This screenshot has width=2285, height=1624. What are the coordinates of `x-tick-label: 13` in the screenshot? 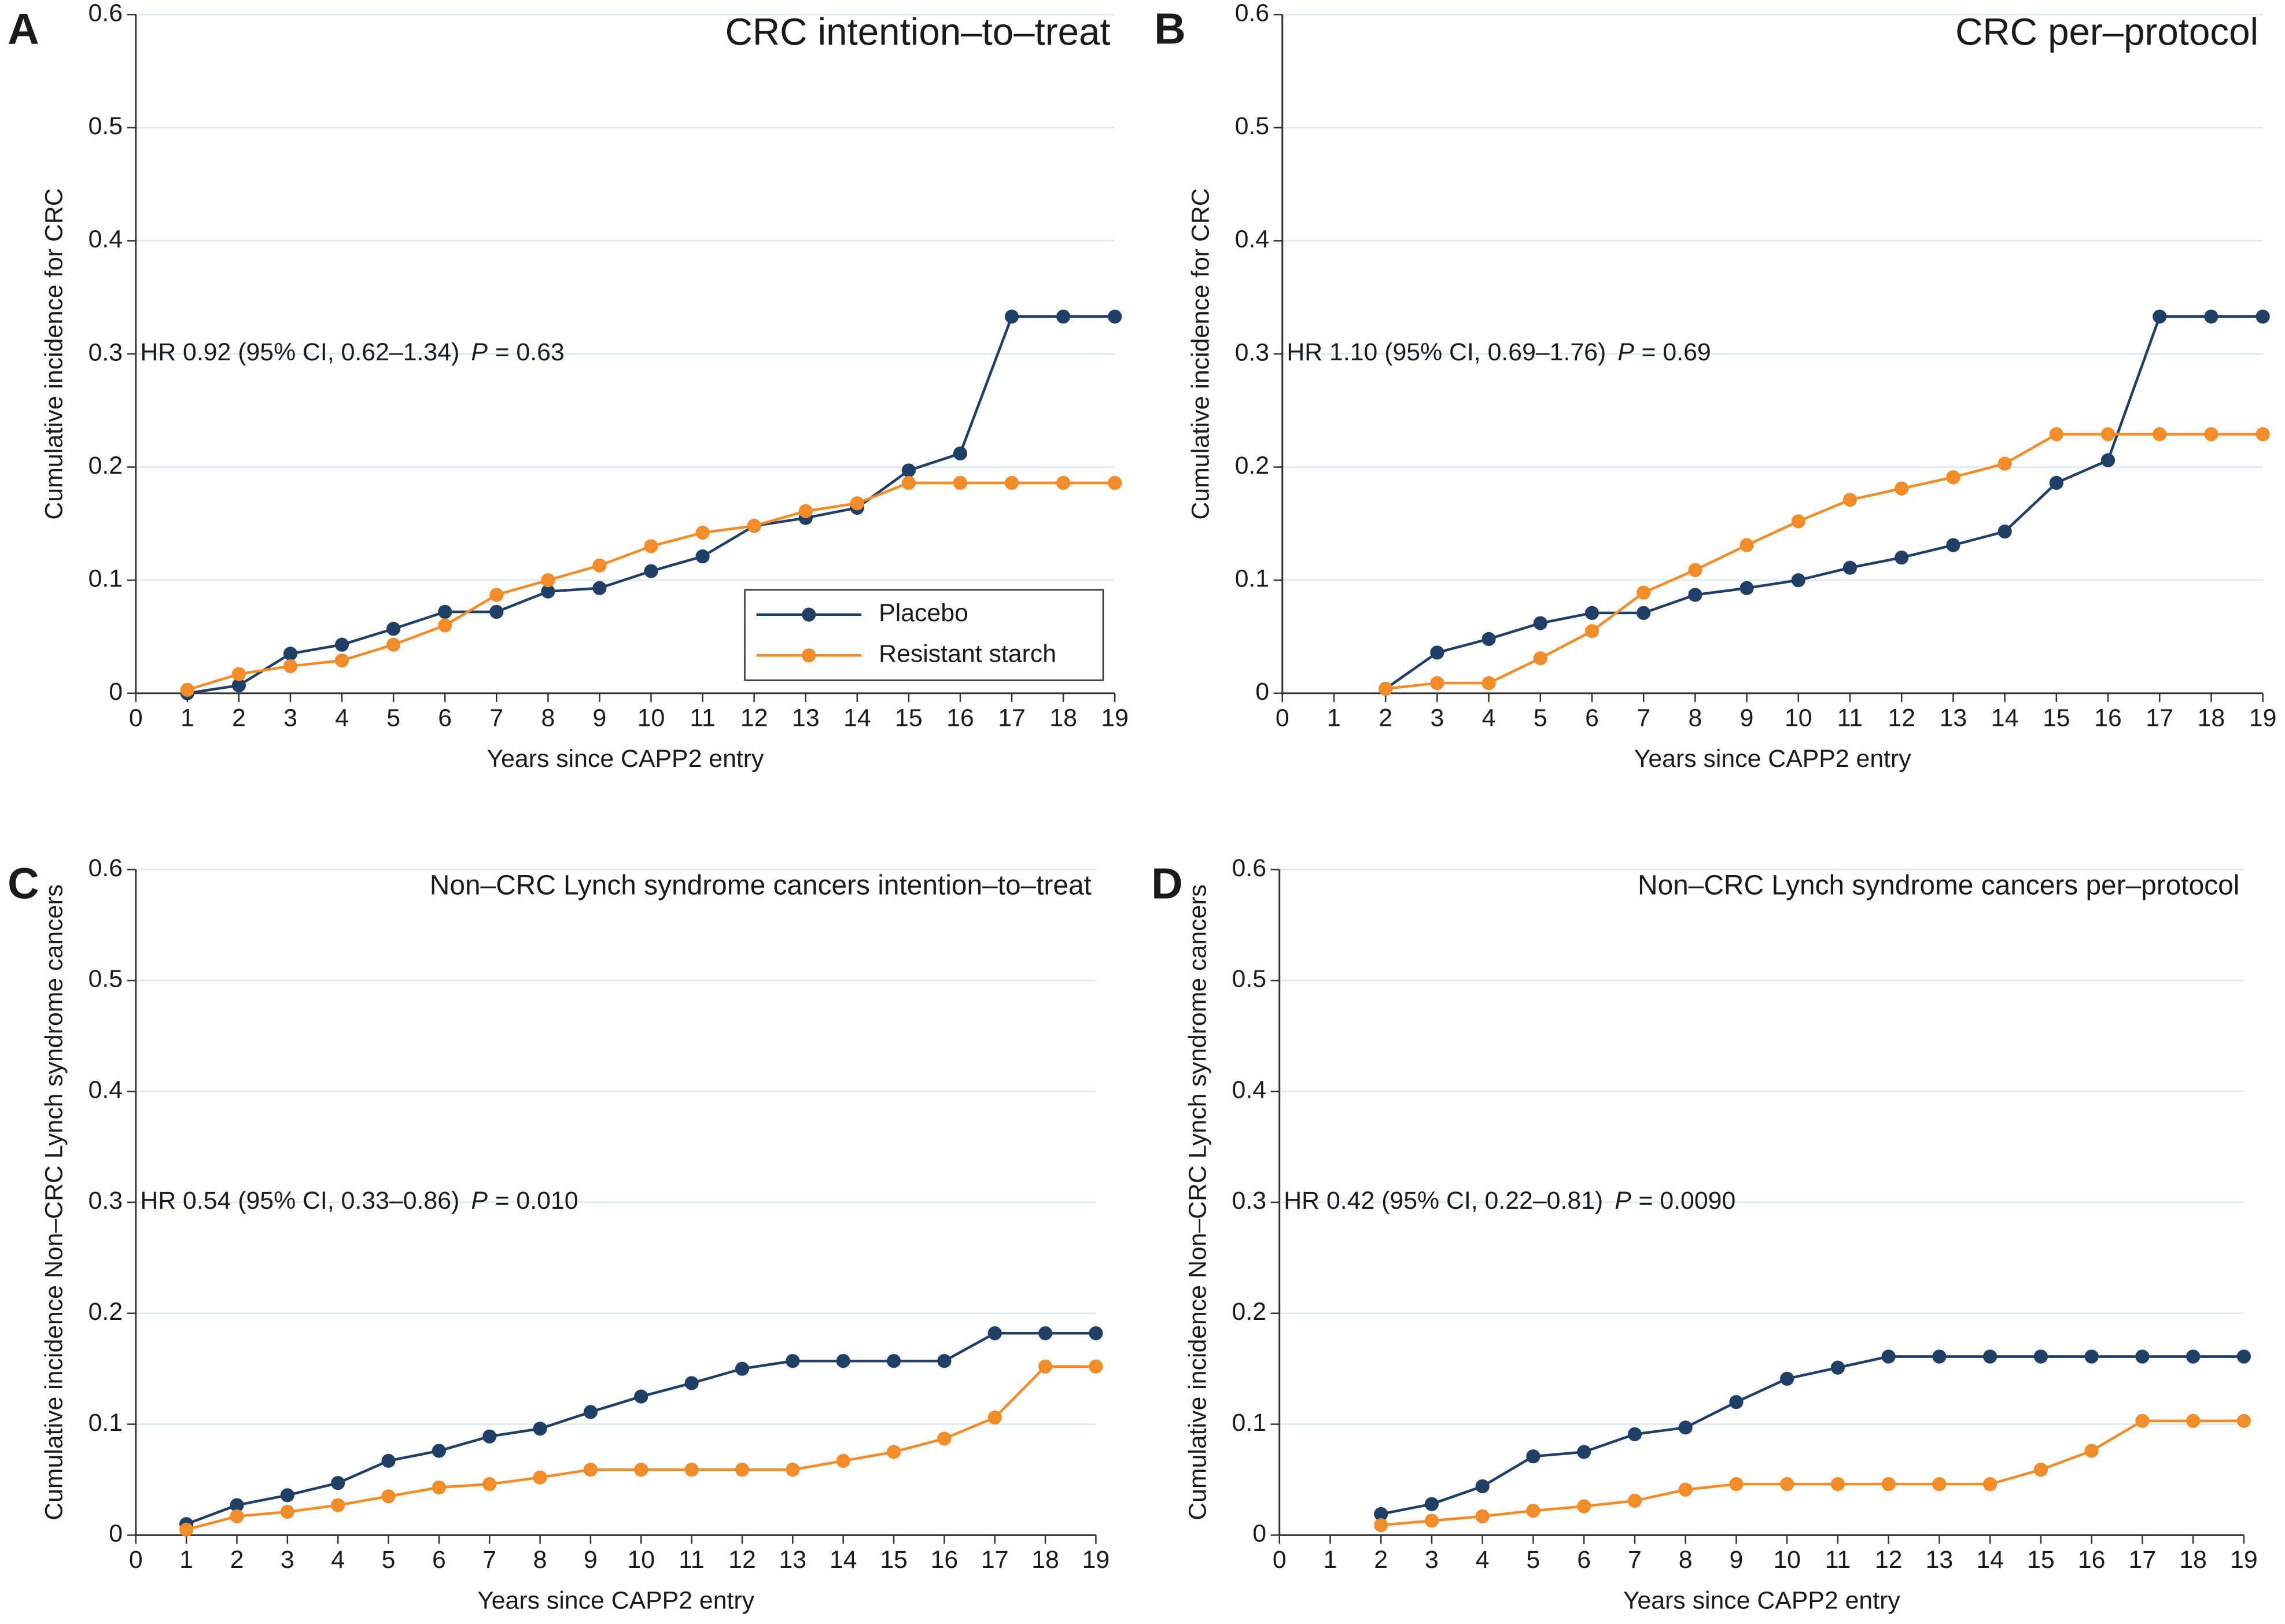 It's located at (806, 718).